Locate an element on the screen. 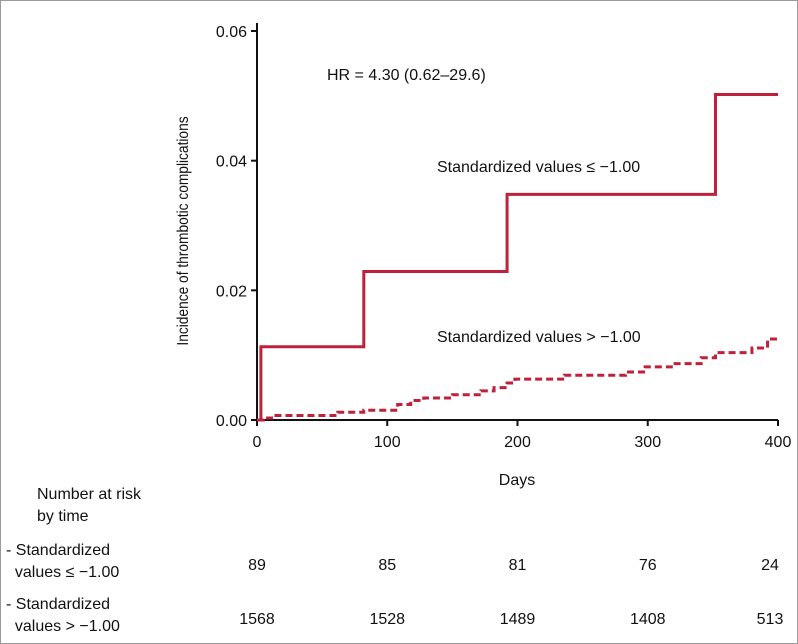 The height and width of the screenshot is (644, 798). series-label-high: Standardized values > −1.00 is located at coordinates (539, 337).